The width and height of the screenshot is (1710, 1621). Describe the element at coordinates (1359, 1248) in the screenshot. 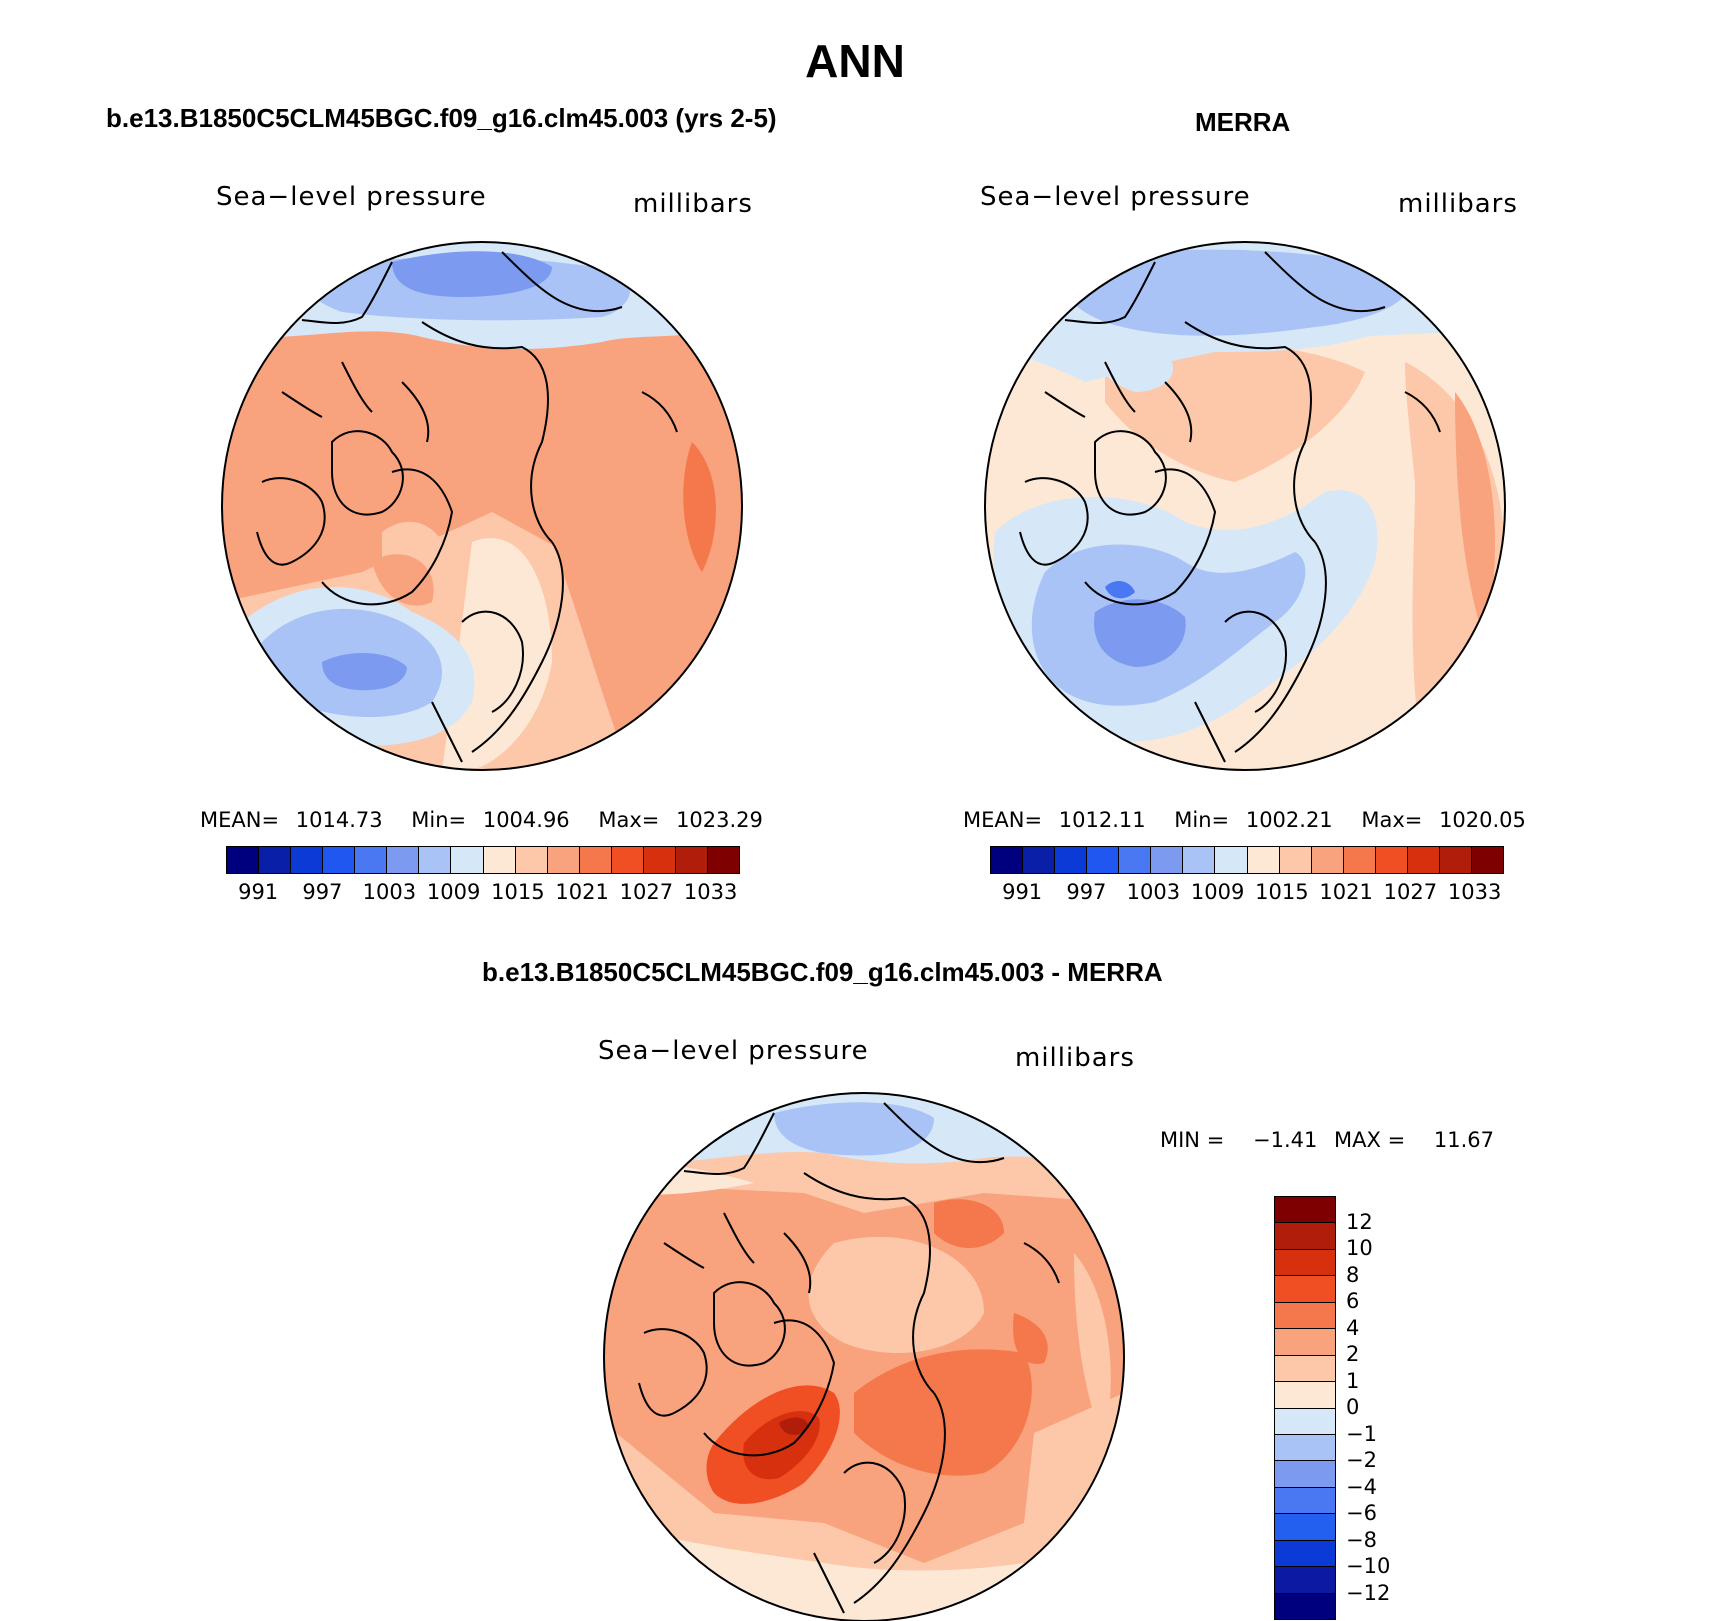

I see `diff-colorbar-tick-label: 10` at that location.